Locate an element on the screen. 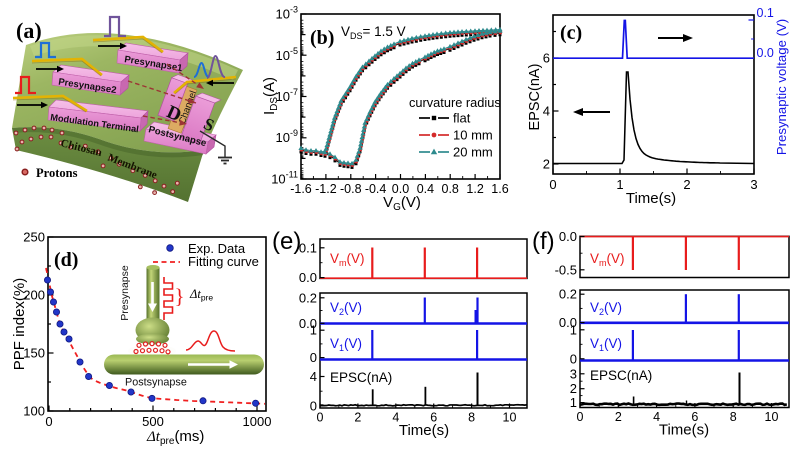  svg-text: VDS= 1.5 V is located at coordinates (373, 32).